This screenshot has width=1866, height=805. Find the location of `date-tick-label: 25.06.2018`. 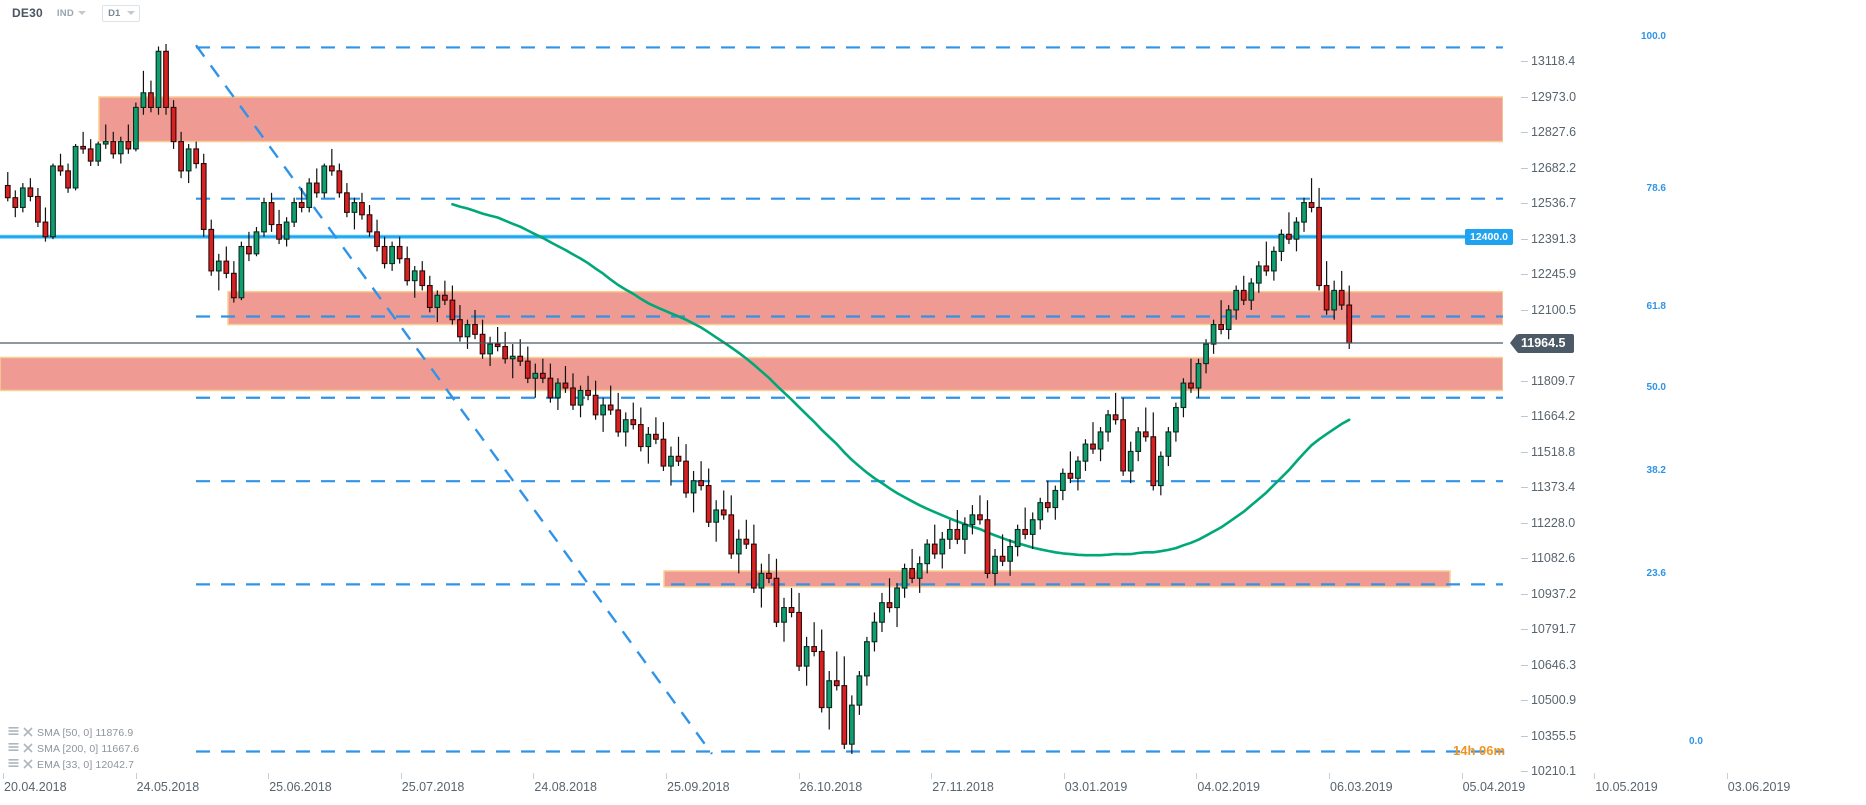

date-tick-label: 25.06.2018 is located at coordinates (300, 787).